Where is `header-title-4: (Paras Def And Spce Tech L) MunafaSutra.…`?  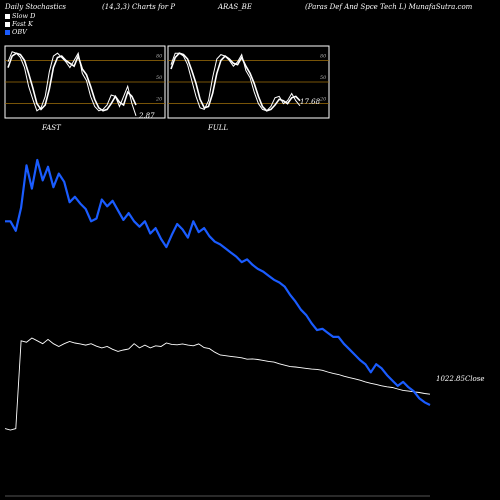
header-title-4: (Paras Def And Spce Tech L) MunafaSutra.… is located at coordinates (389, 7).